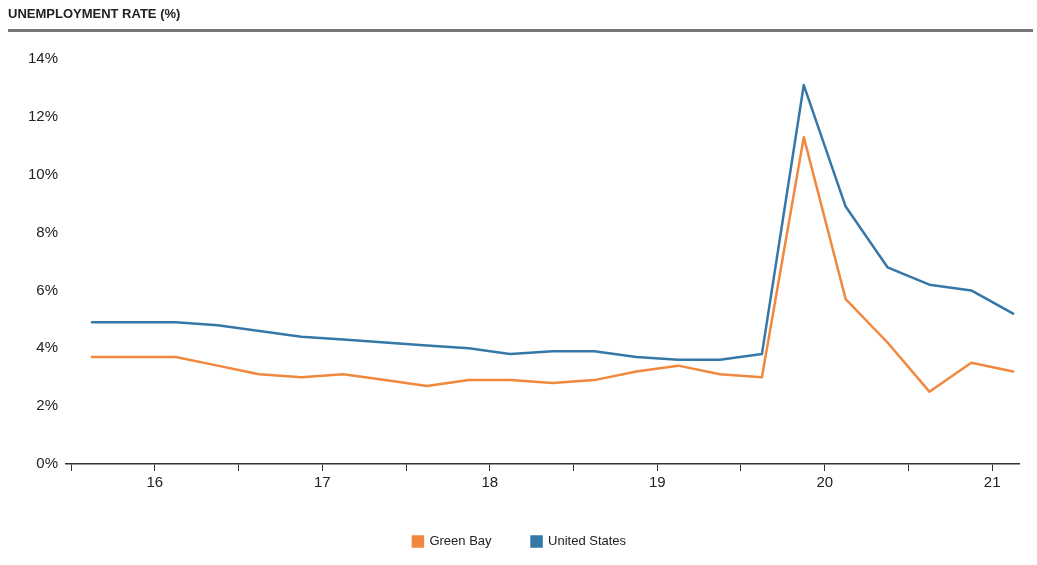  I want to click on y-tick-label: 12%, so click(43, 115).